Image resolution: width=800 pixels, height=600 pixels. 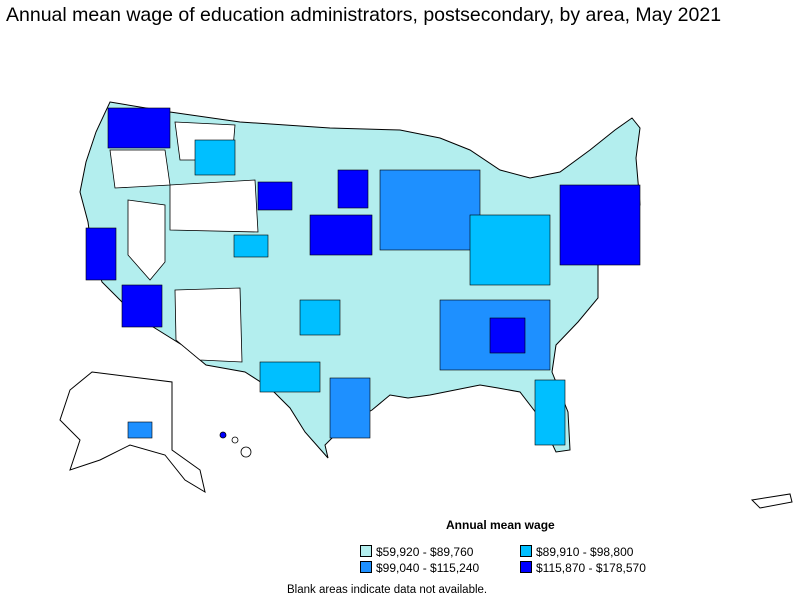 I want to click on blank-oregon-east, so click(x=140, y=169).